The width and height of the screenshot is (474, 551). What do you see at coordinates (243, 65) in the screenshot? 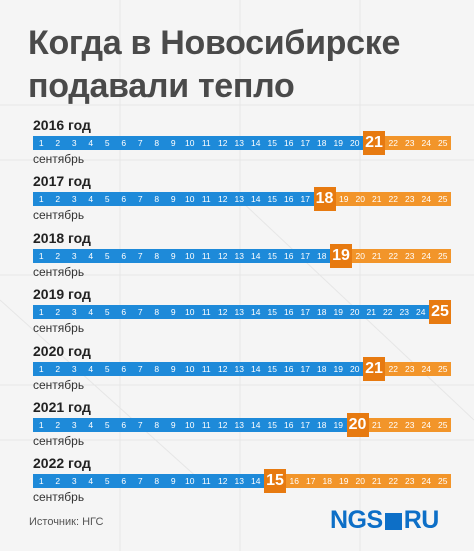
I see `page-title: Когда в Новосибирске подавали тепло` at bounding box center [243, 65].